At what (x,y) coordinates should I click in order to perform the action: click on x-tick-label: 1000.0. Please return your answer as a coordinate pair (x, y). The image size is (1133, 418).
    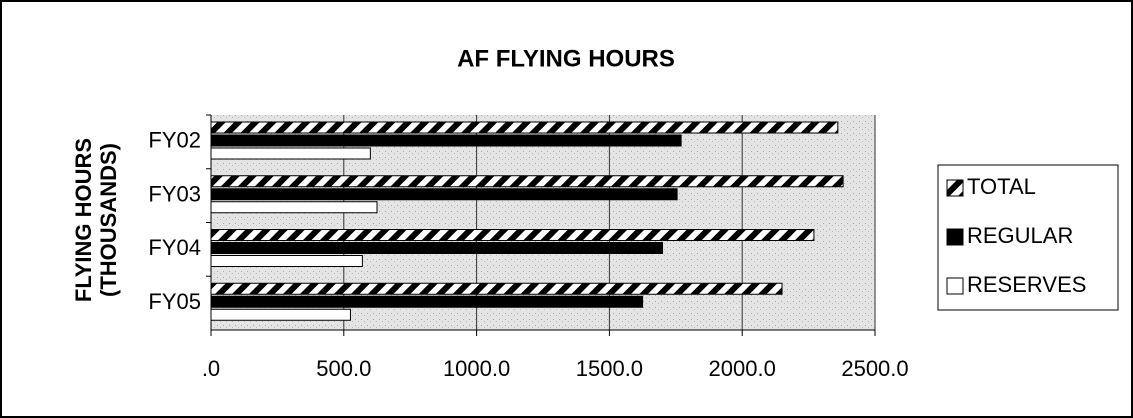
    Looking at the image, I should click on (476, 368).